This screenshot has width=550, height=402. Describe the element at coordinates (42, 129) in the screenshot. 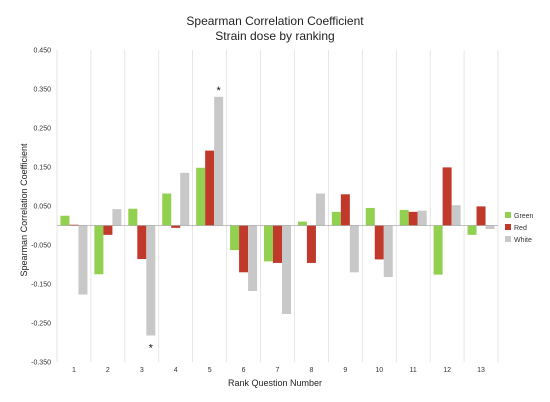

I see `y-tick-label: 0.250` at that location.